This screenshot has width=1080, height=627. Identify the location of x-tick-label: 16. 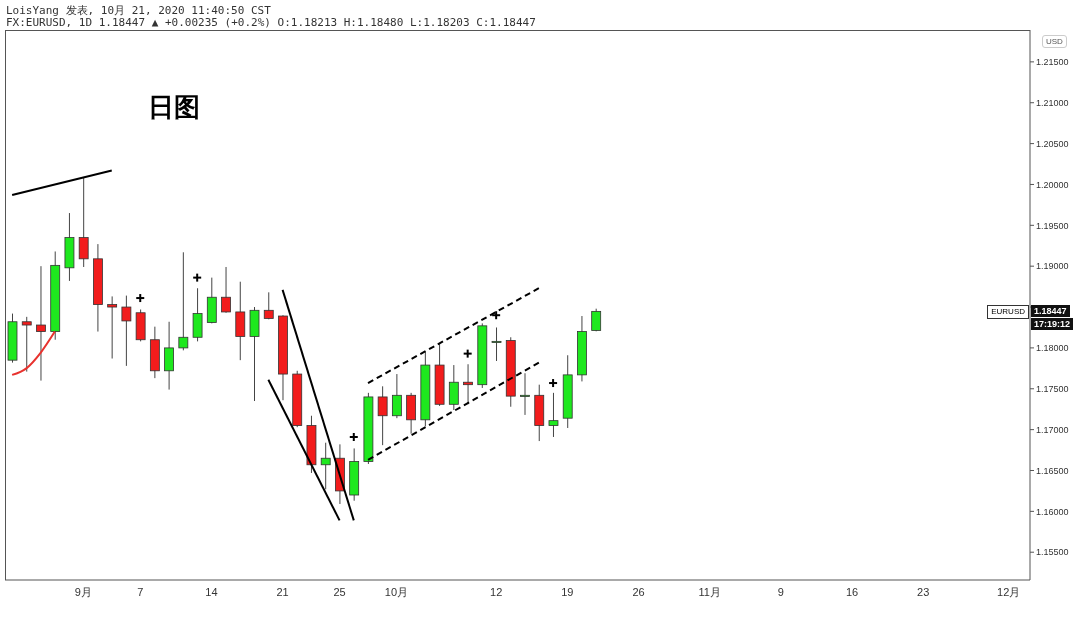
(852, 591).